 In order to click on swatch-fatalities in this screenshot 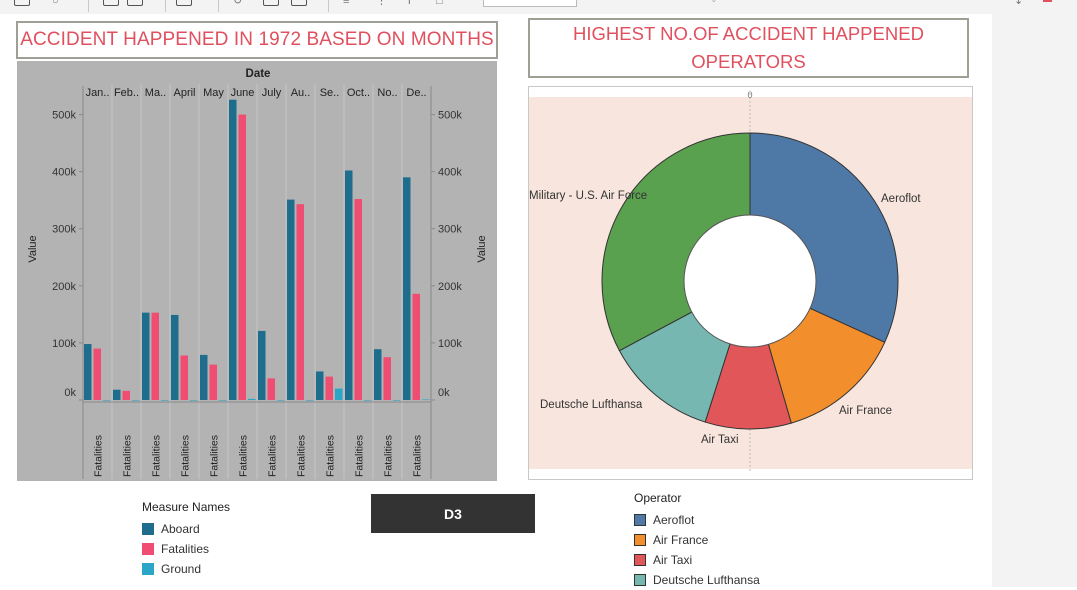, I will do `click(148, 549)`.